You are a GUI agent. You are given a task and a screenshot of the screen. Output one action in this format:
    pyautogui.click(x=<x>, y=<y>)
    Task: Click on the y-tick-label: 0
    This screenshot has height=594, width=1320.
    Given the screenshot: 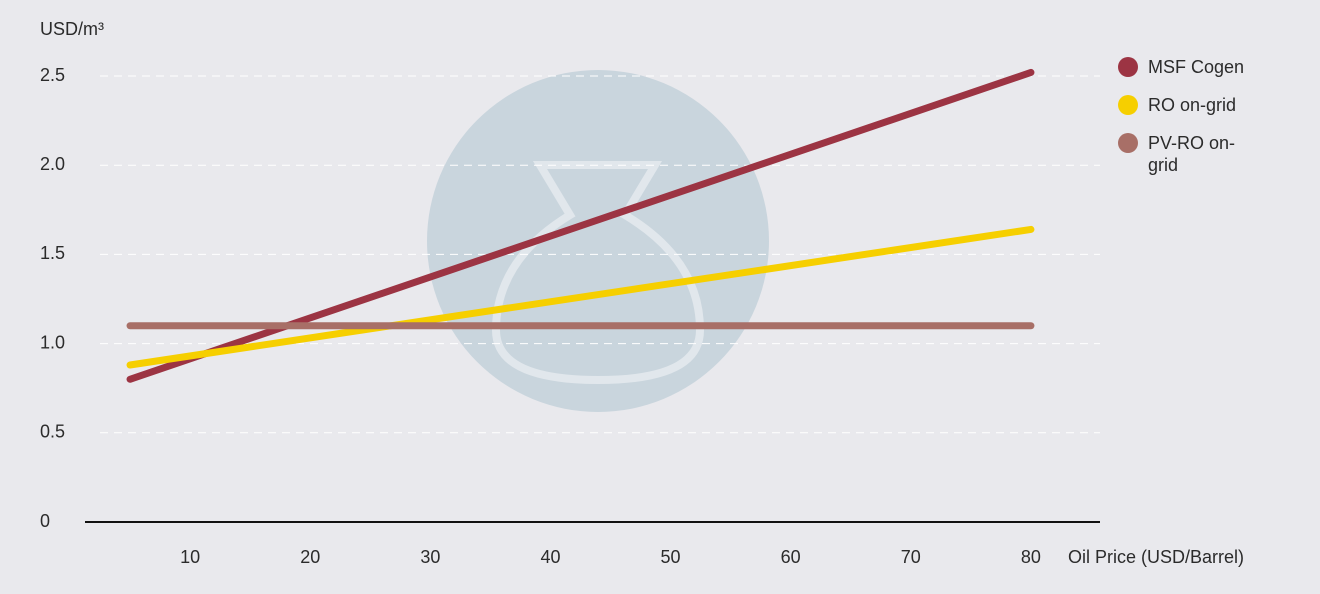 What is the action you would take?
    pyautogui.click(x=45, y=521)
    